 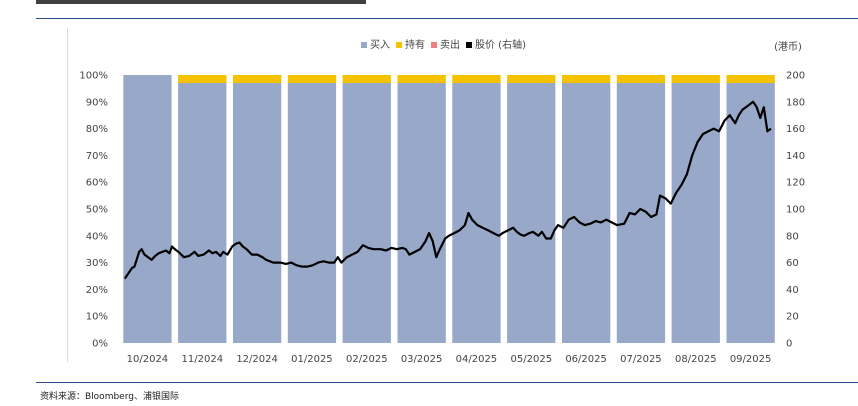 What do you see at coordinates (97, 102) in the screenshot?
I see `left-tick-label: 90%` at bounding box center [97, 102].